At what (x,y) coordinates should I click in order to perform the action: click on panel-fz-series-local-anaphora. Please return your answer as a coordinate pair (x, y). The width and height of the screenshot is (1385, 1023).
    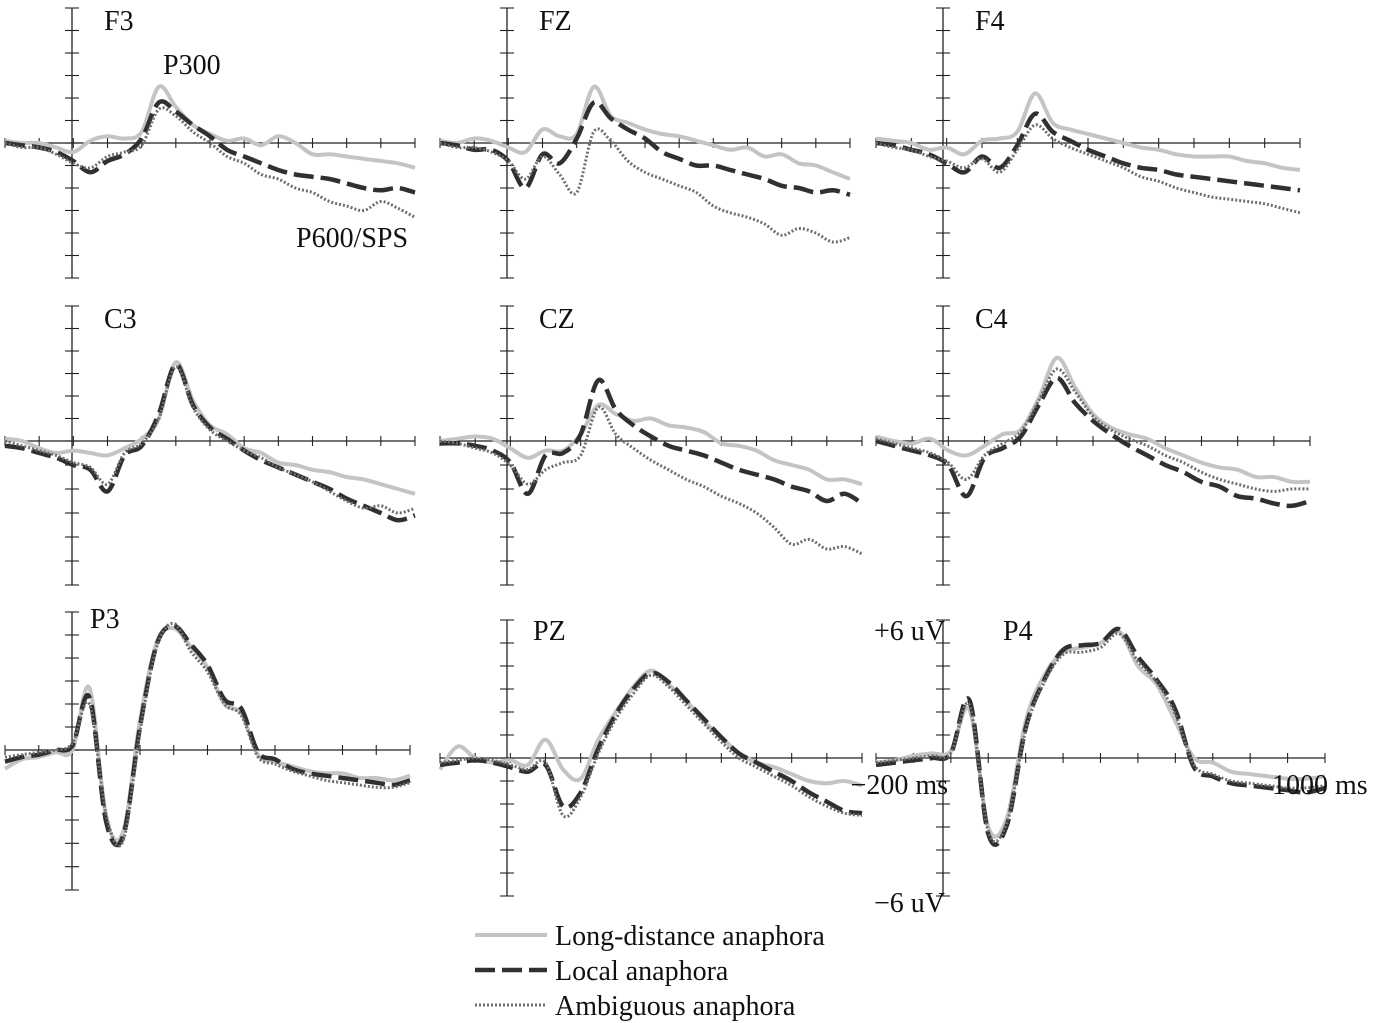
    Looking at the image, I should click on (645, 148).